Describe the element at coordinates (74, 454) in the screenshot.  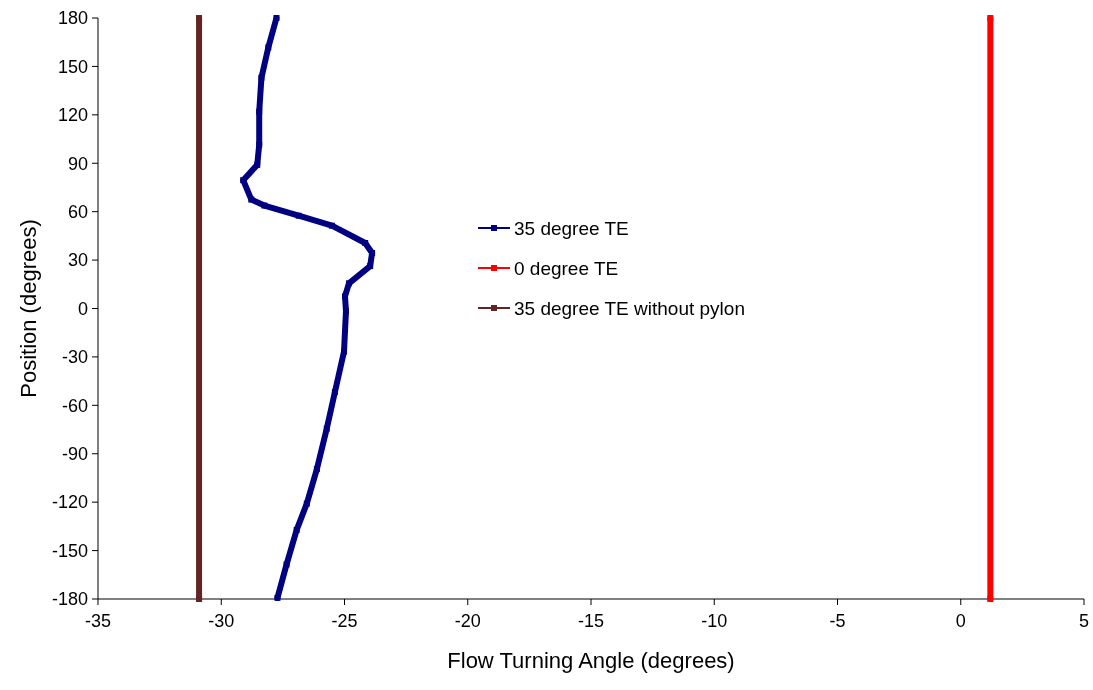
I see `y-tick-label: -90` at that location.